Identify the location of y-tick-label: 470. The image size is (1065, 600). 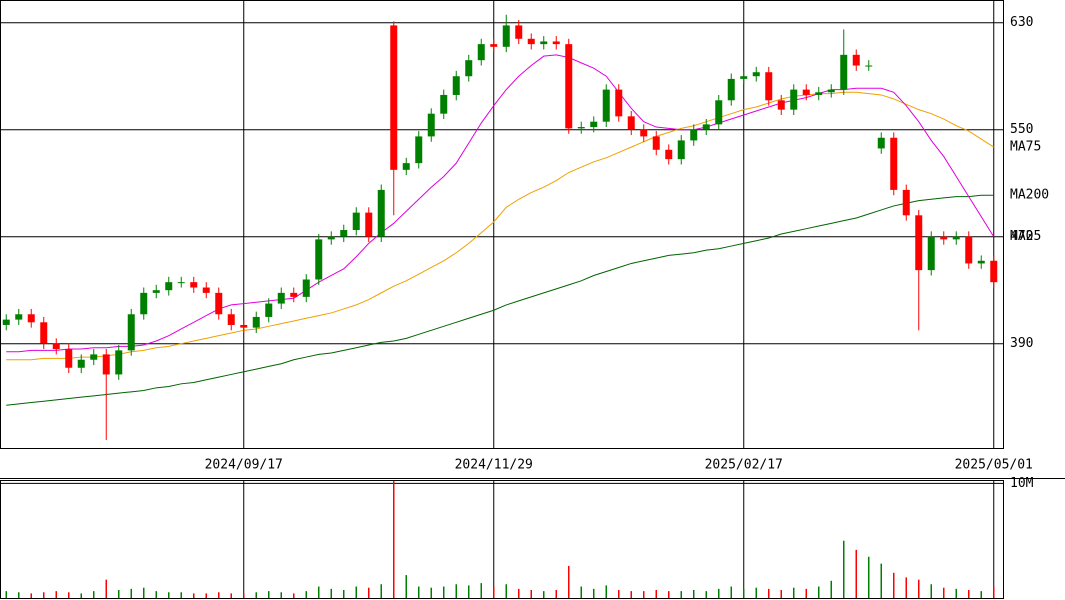
(1021, 236).